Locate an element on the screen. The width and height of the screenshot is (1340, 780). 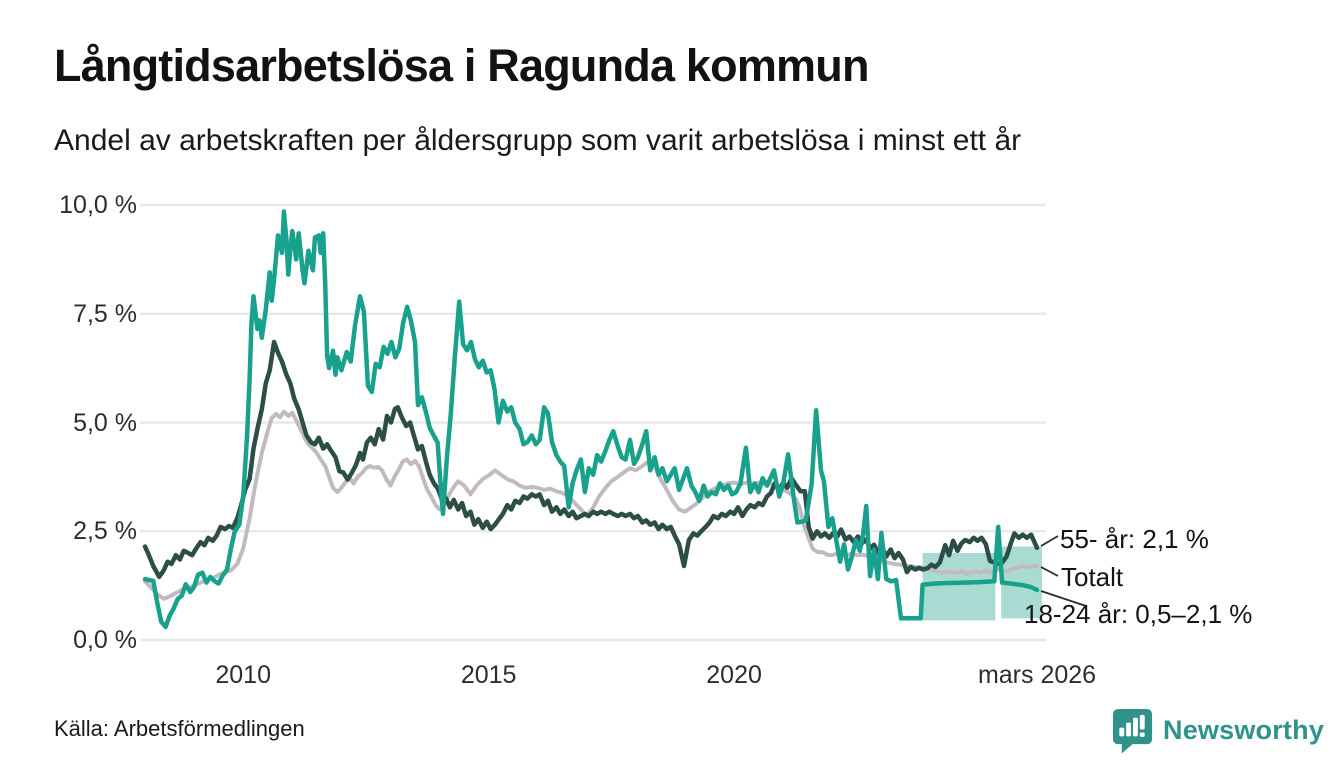
uncertainty-band-segment is located at coordinates (959, 587).